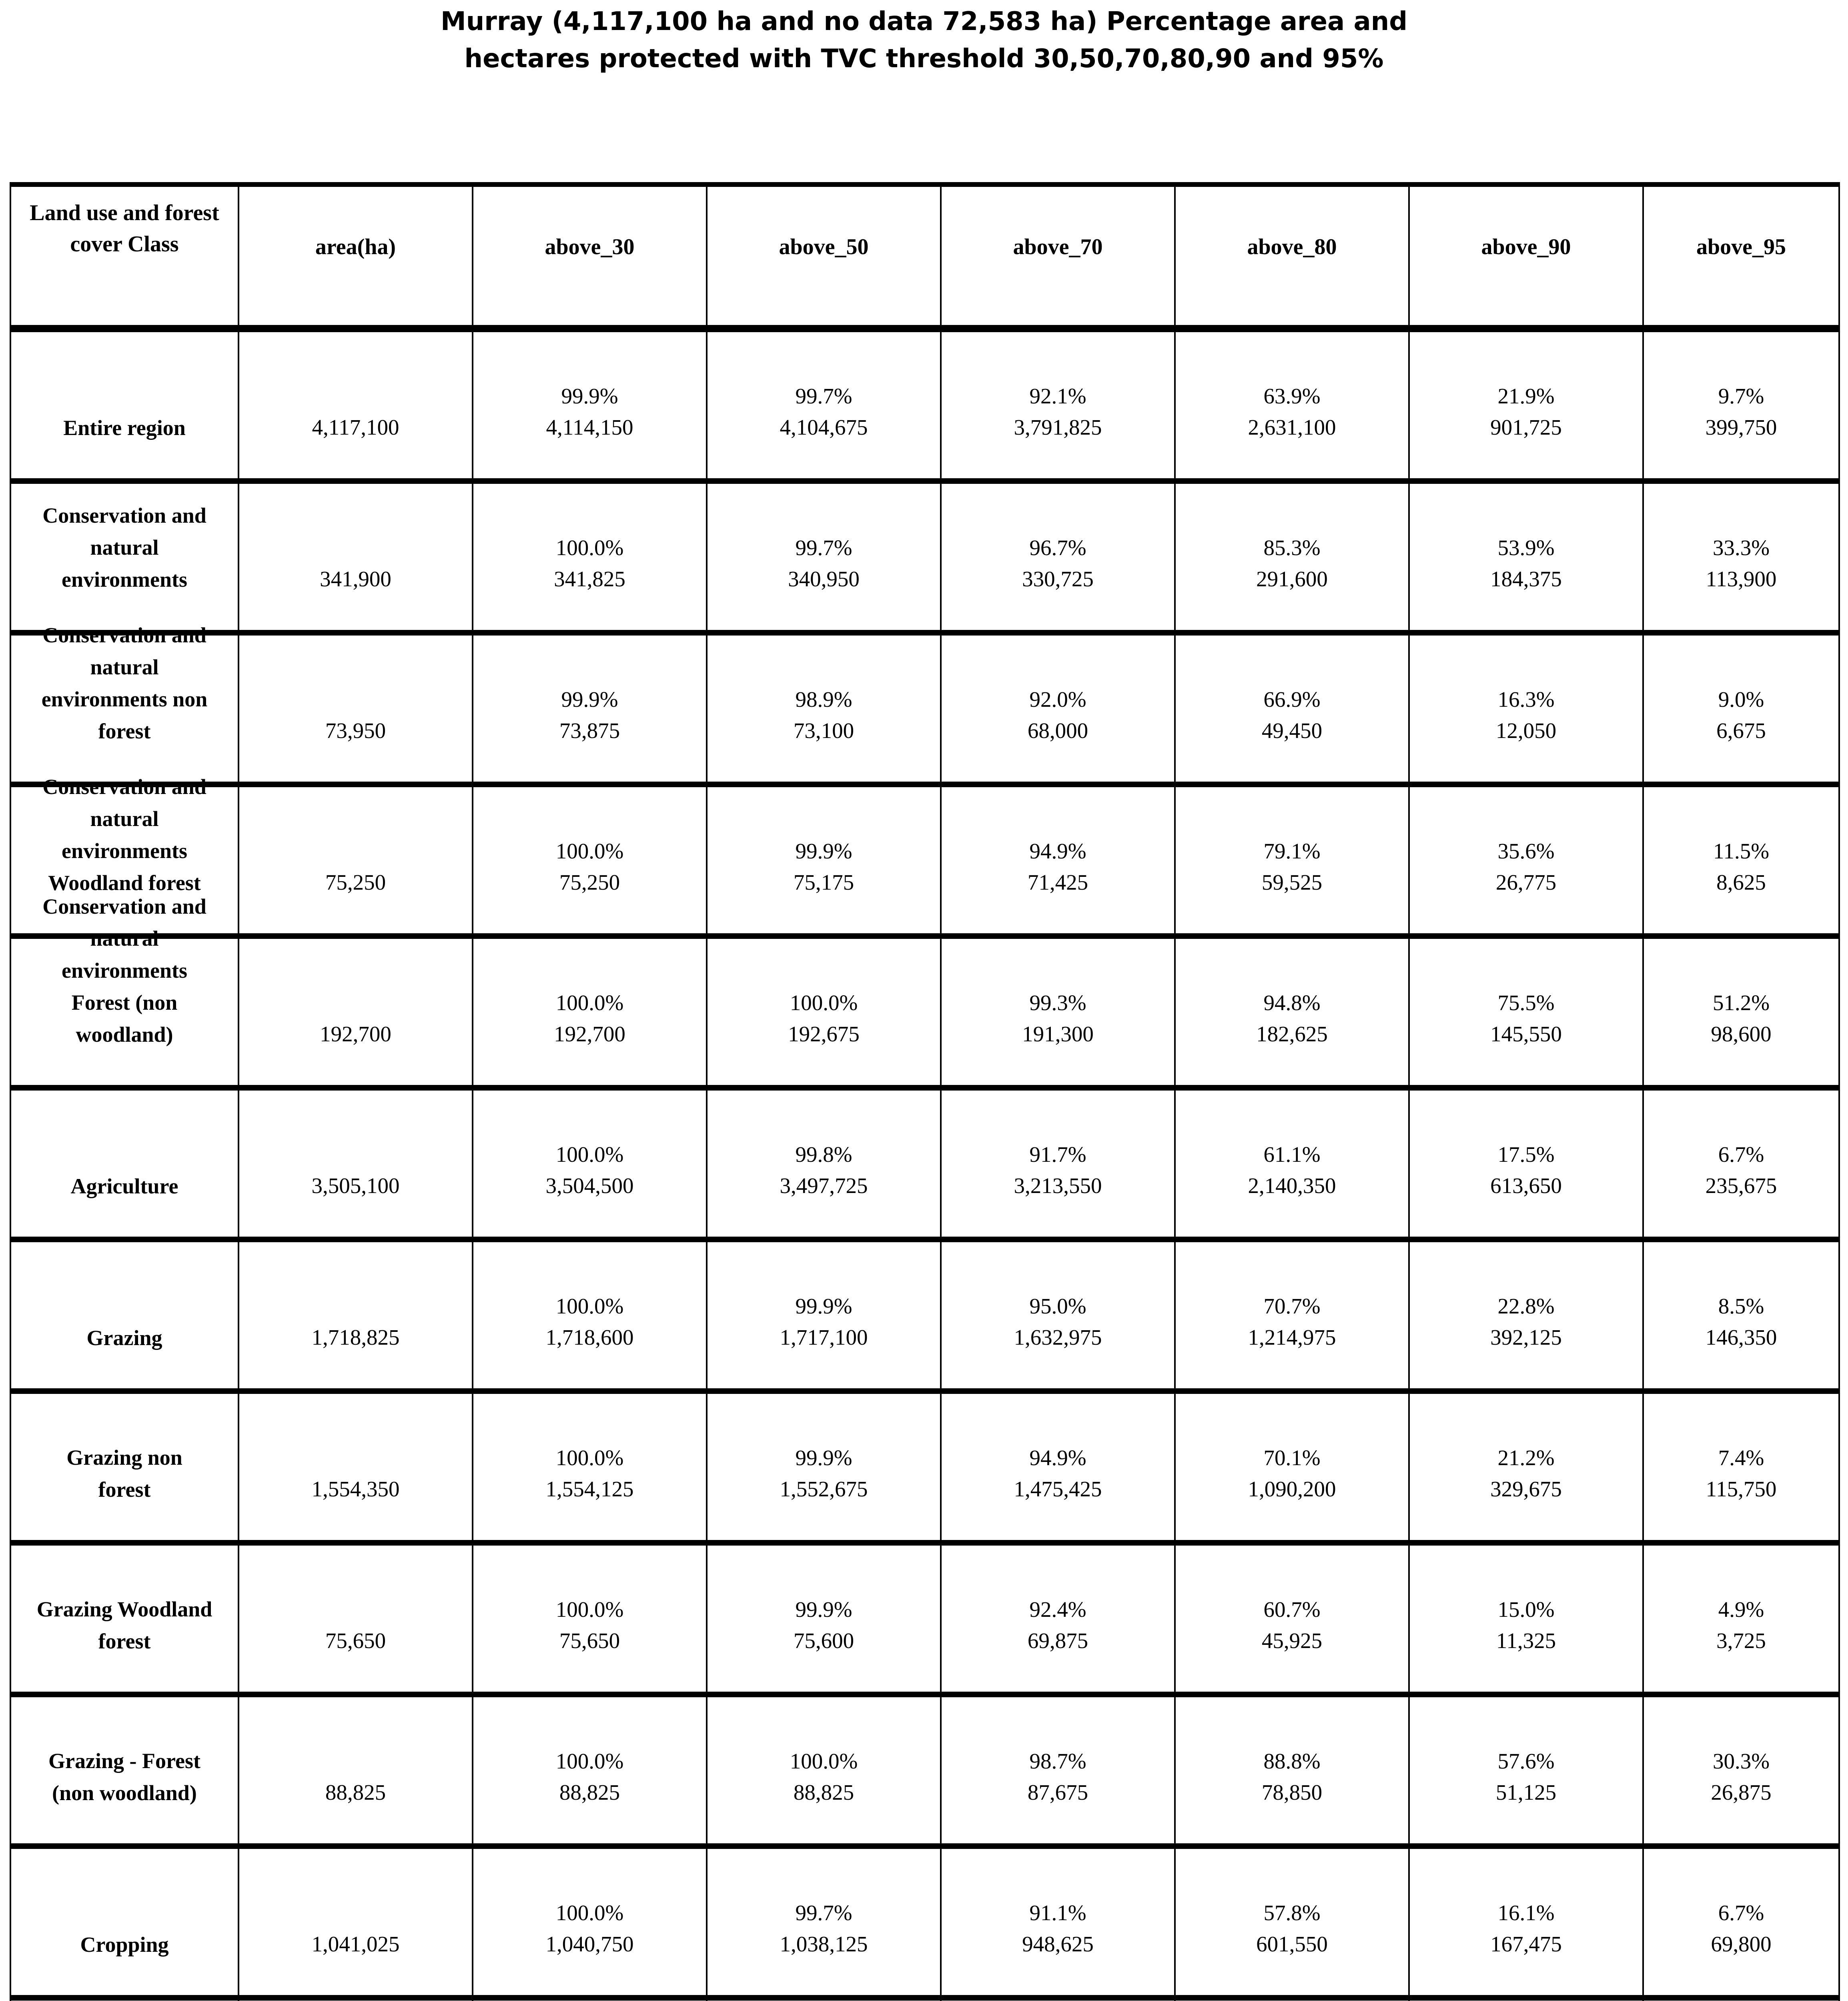 Image resolution: width=1848 pixels, height=2001 pixels. I want to click on col-header-above-95: above_95, so click(1741, 258).